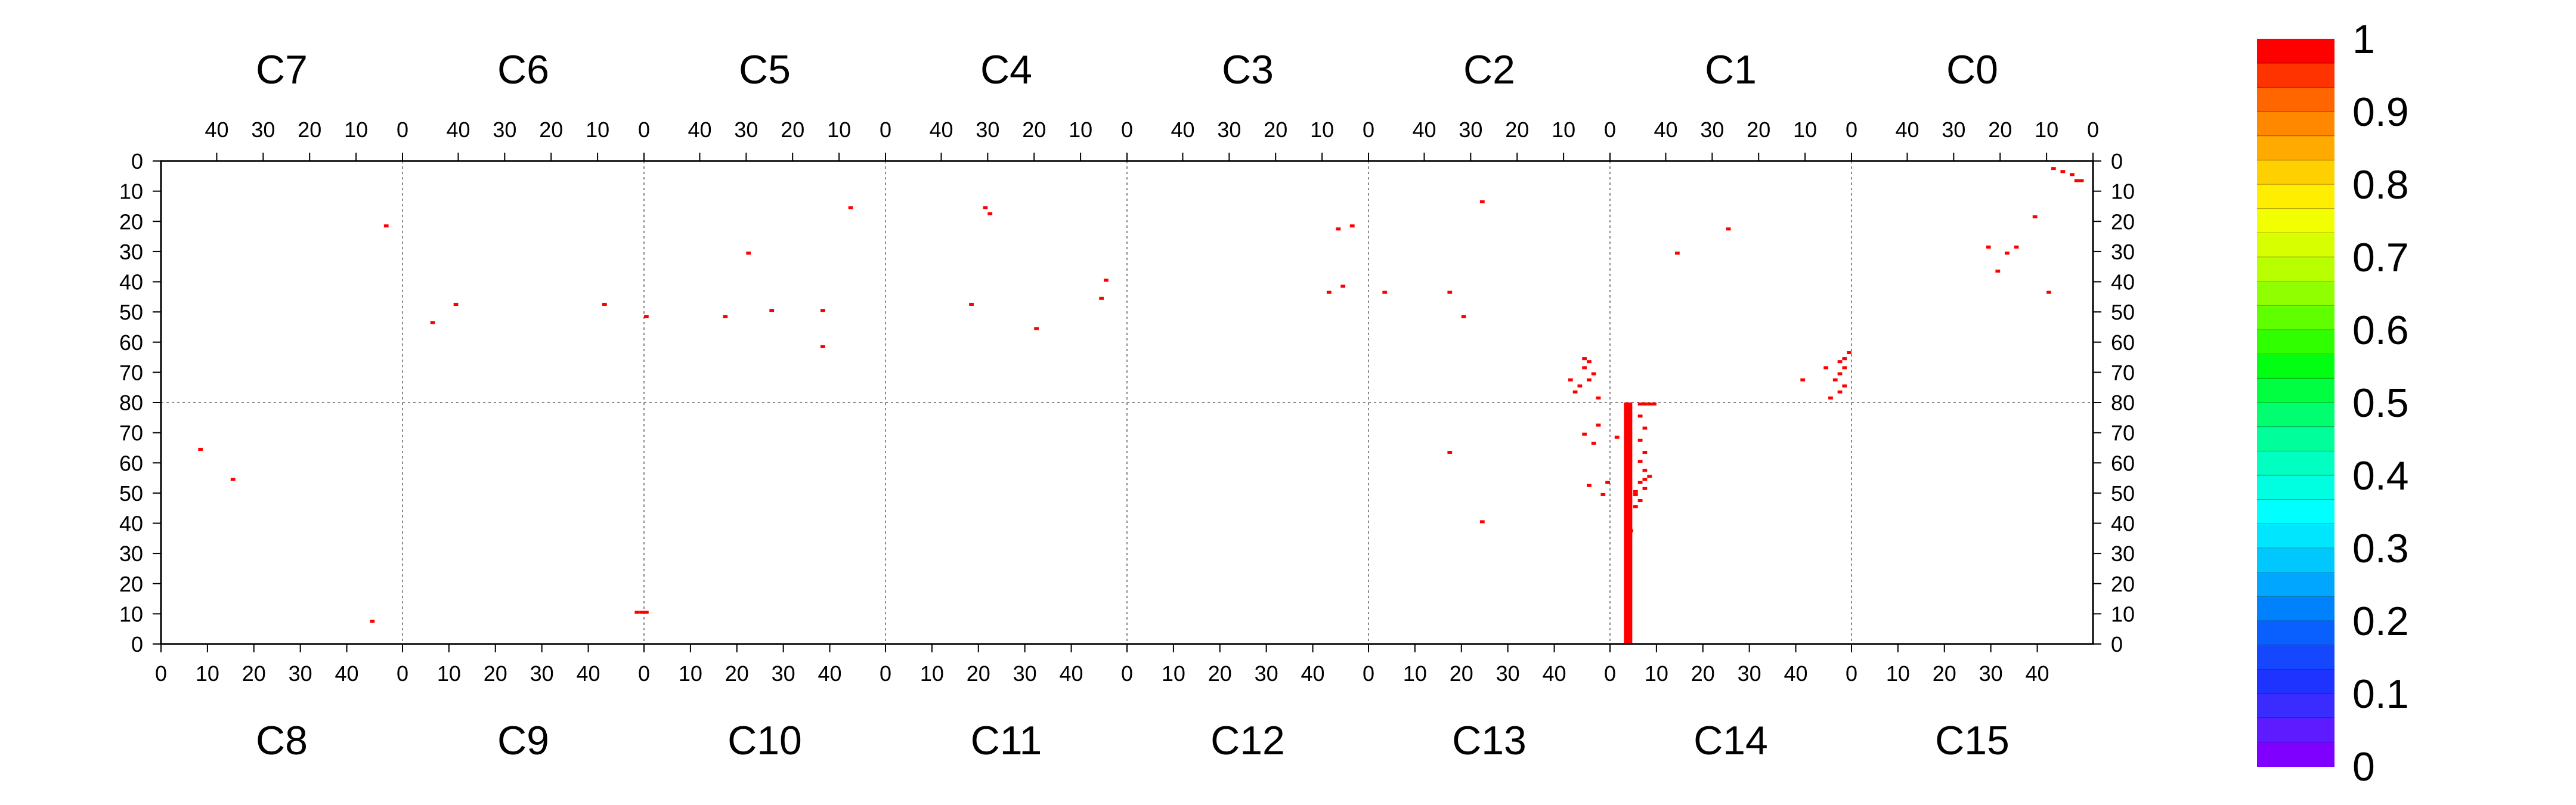 This screenshot has width=2576, height=805. I want to click on module-label-top: C7, so click(282, 70).